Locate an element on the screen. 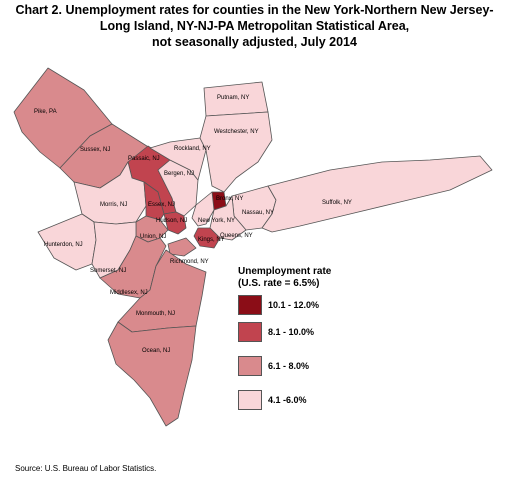 The image size is (509, 480). label-richmond-ny: Richmond, NY is located at coordinates (189, 262).